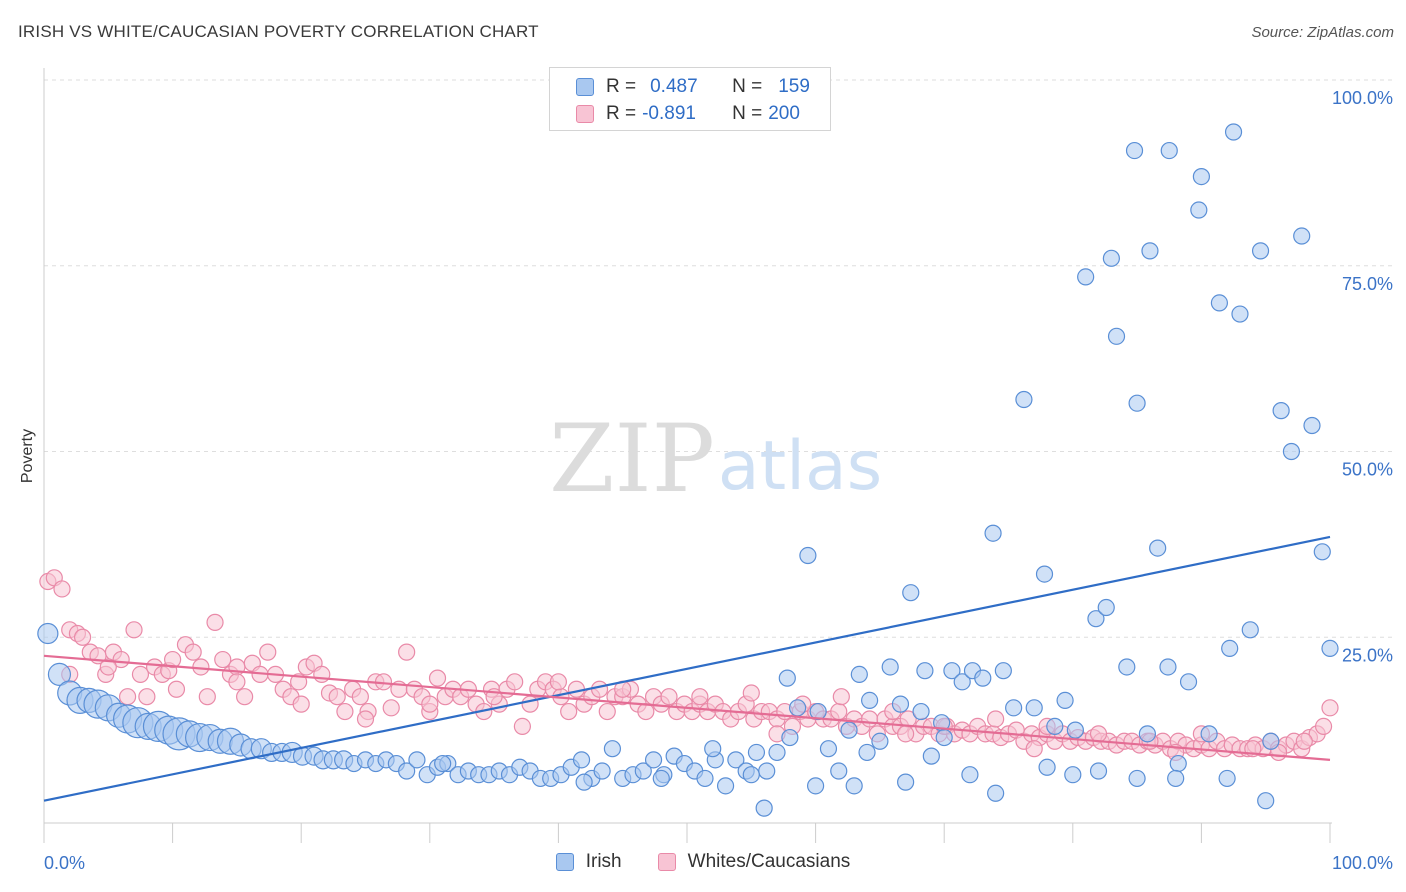 The width and height of the screenshot is (1406, 892). Describe the element at coordinates (690, 99) in the screenshot. I see `correlation-legend: R = 0.487 N = 159 R = -0.891 N = 200` at that location.